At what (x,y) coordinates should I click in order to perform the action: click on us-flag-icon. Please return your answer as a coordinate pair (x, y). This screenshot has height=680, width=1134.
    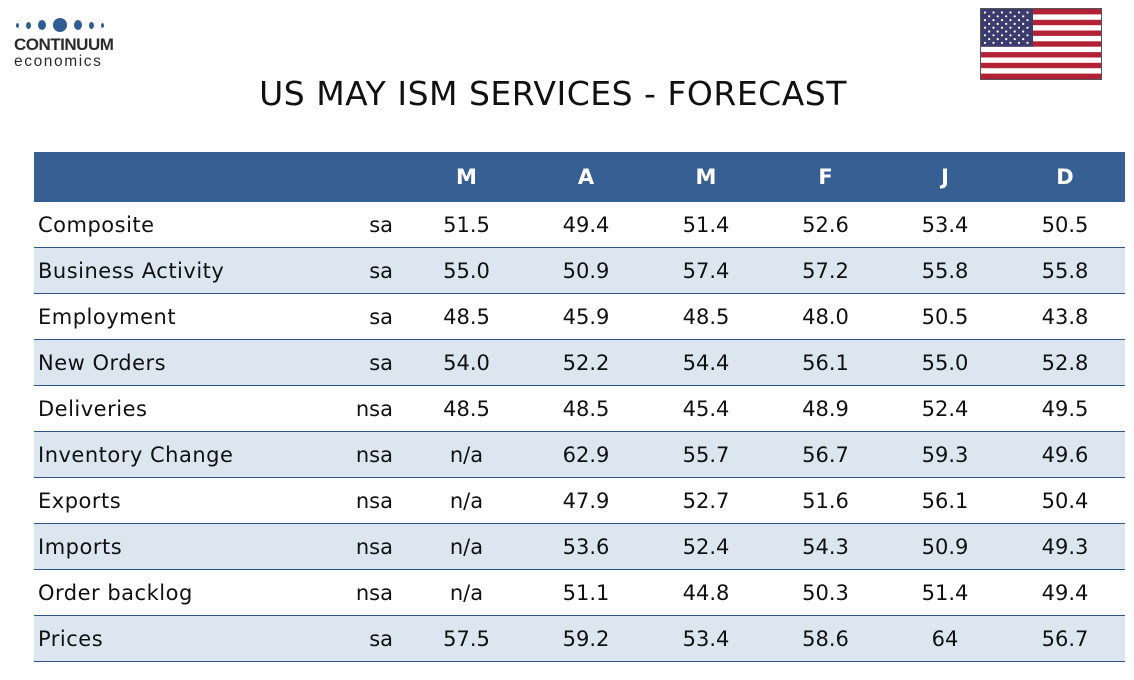
    Looking at the image, I should click on (1041, 44).